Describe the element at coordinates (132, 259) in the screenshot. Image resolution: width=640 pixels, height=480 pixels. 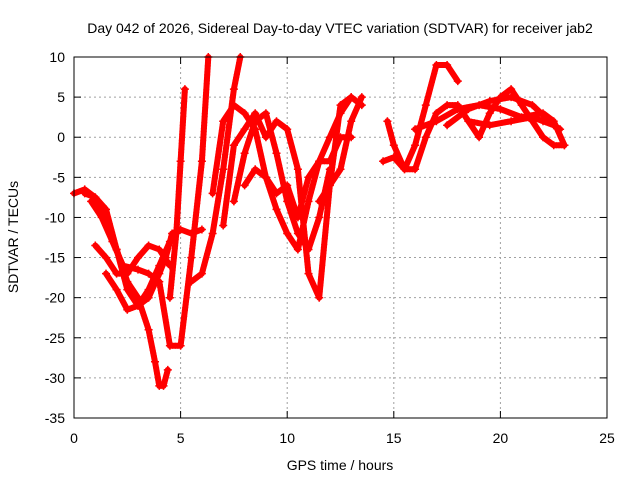
I see `series-sat-d` at that location.